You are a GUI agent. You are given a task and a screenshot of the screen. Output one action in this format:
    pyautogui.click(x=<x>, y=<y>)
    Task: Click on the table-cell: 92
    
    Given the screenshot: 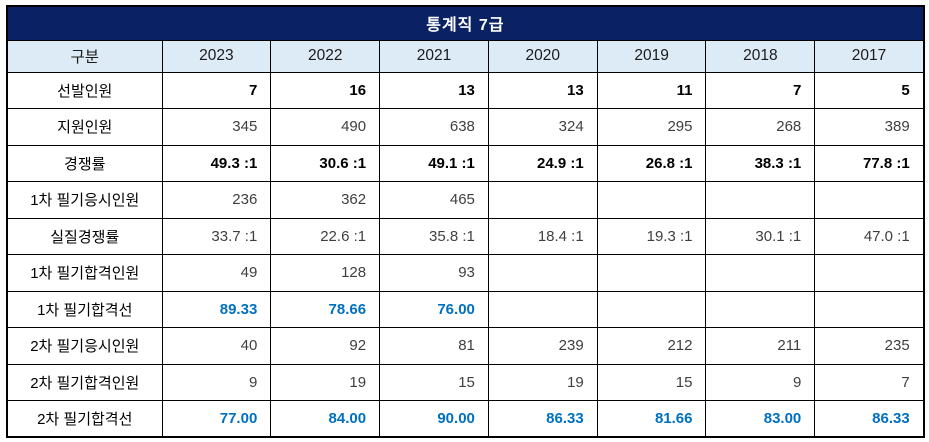 What is the action you would take?
    pyautogui.click(x=325, y=346)
    